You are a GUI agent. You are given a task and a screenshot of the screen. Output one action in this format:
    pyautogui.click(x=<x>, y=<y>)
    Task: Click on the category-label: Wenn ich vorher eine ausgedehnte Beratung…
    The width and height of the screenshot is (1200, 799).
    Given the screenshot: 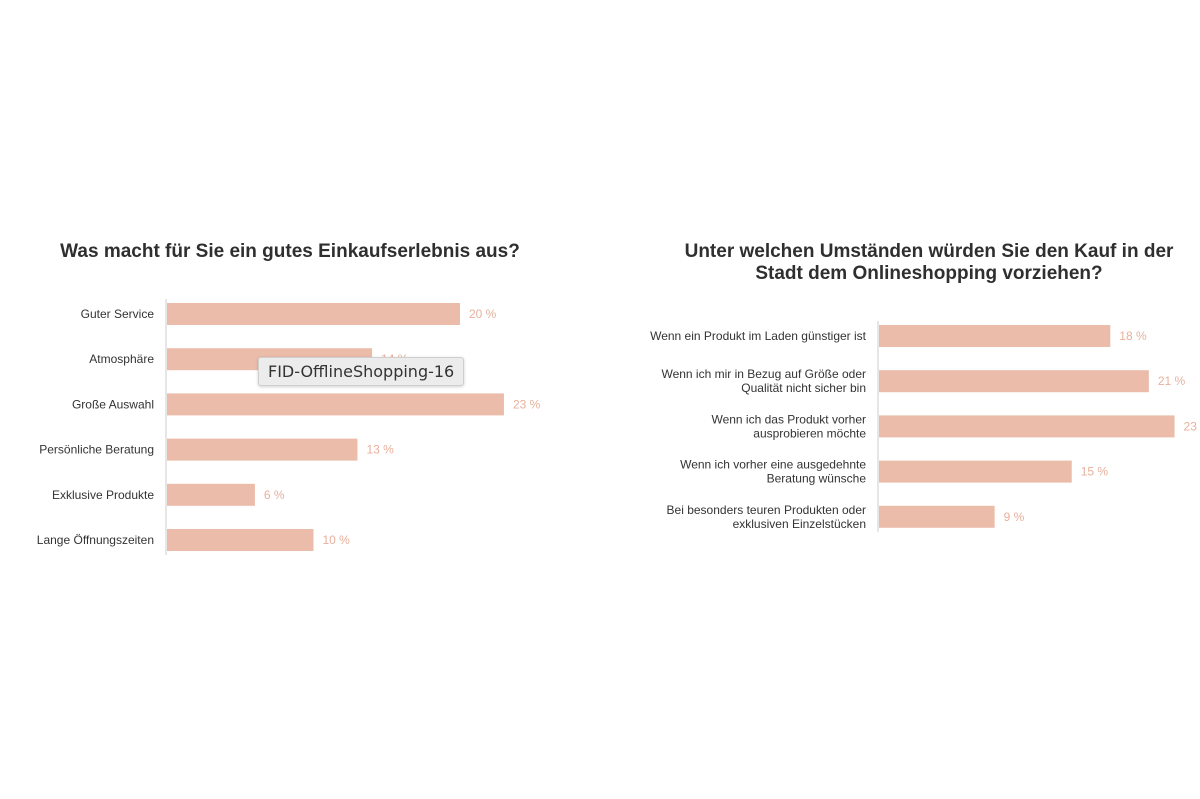 What is the action you would take?
    pyautogui.click(x=773, y=472)
    